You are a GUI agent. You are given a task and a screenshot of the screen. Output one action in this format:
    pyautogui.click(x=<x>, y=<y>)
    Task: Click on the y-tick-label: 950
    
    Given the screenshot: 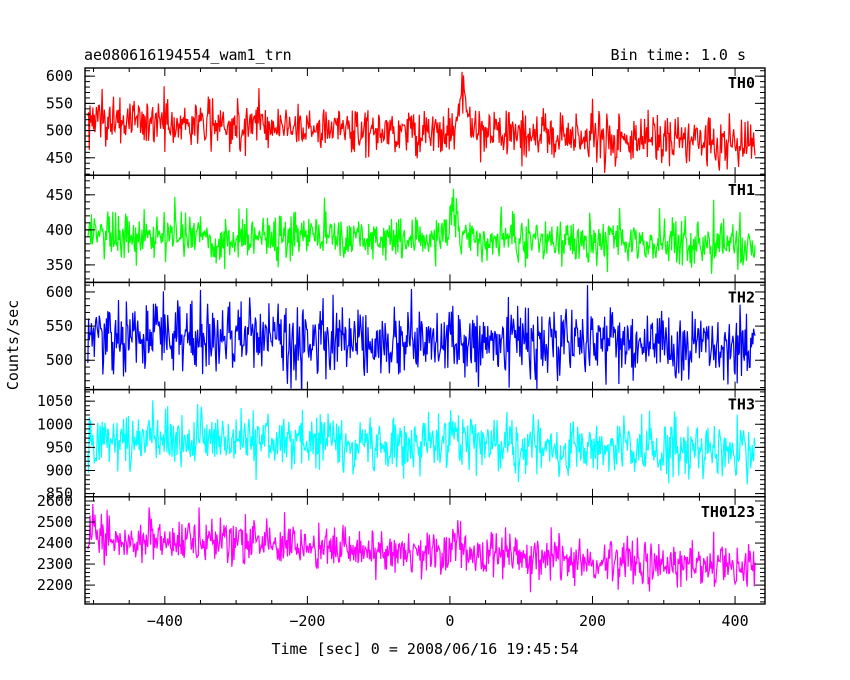 What is the action you would take?
    pyautogui.click(x=59, y=447)
    